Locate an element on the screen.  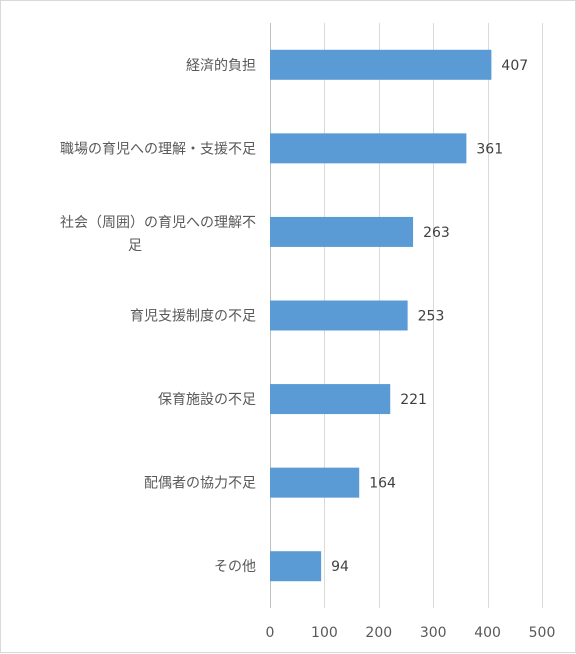
data-label: 221 is located at coordinates (413, 400).